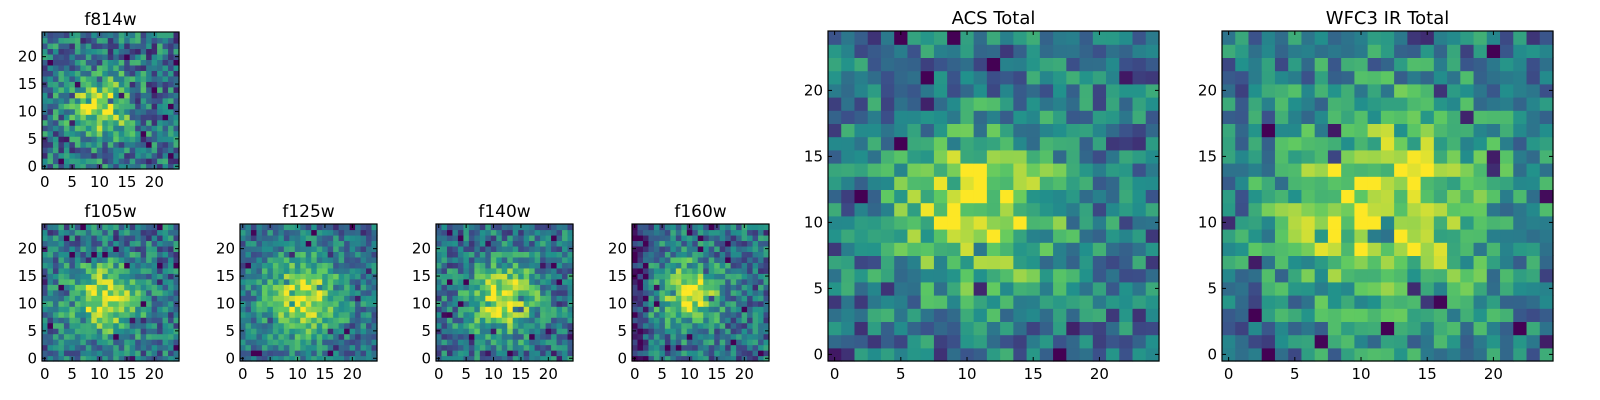 This screenshot has height=400, width=1600. I want to click on x-tick-label: 5, so click(662, 374).